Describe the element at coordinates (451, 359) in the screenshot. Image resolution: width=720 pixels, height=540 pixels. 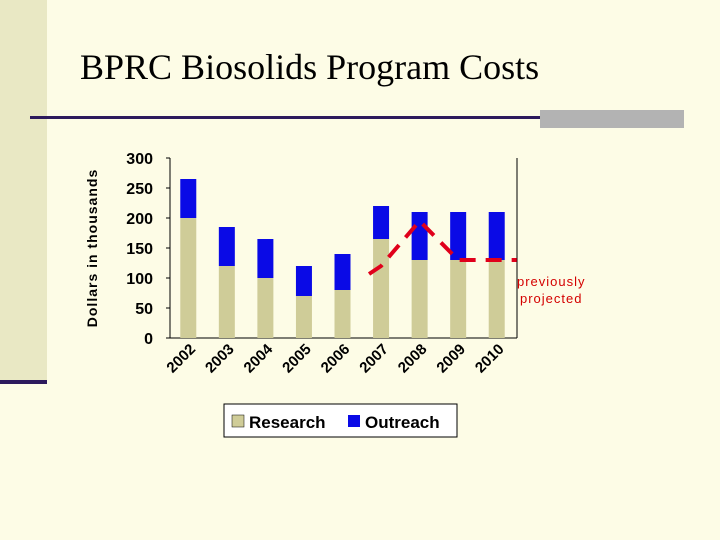
I see `x-tick-label: 2009` at that location.